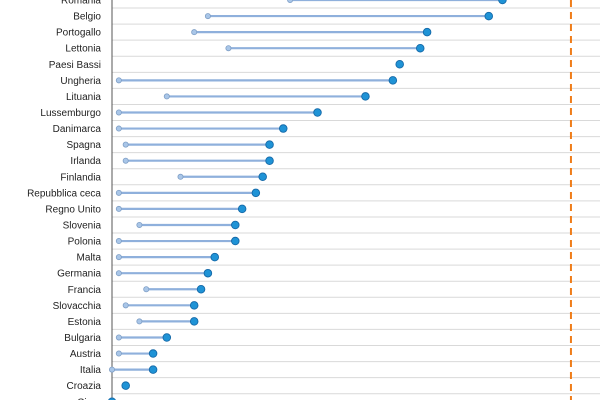 This screenshot has width=604, height=400. I want to click on category-label: Slovacchia, so click(77, 306).